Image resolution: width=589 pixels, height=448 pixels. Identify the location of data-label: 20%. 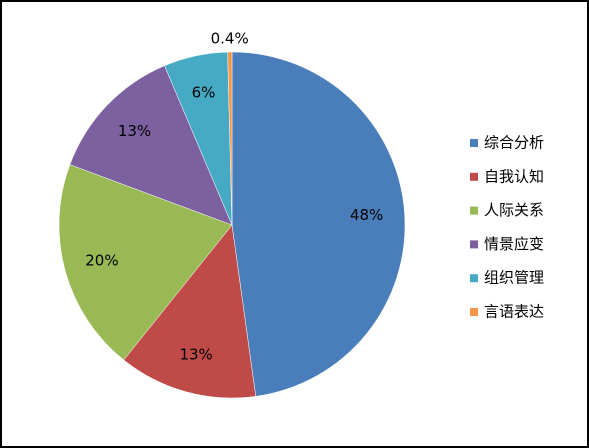
(101, 260).